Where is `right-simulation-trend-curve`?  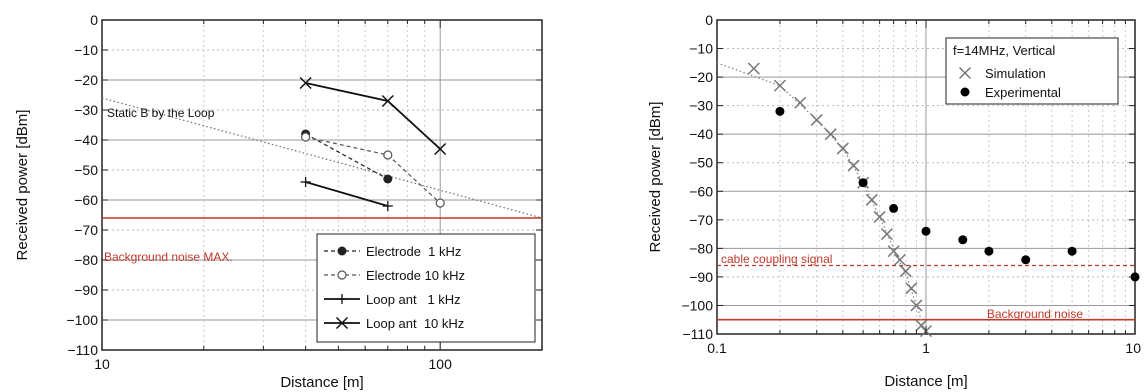
right-simulation-trend-curve is located at coordinates (821, 198).